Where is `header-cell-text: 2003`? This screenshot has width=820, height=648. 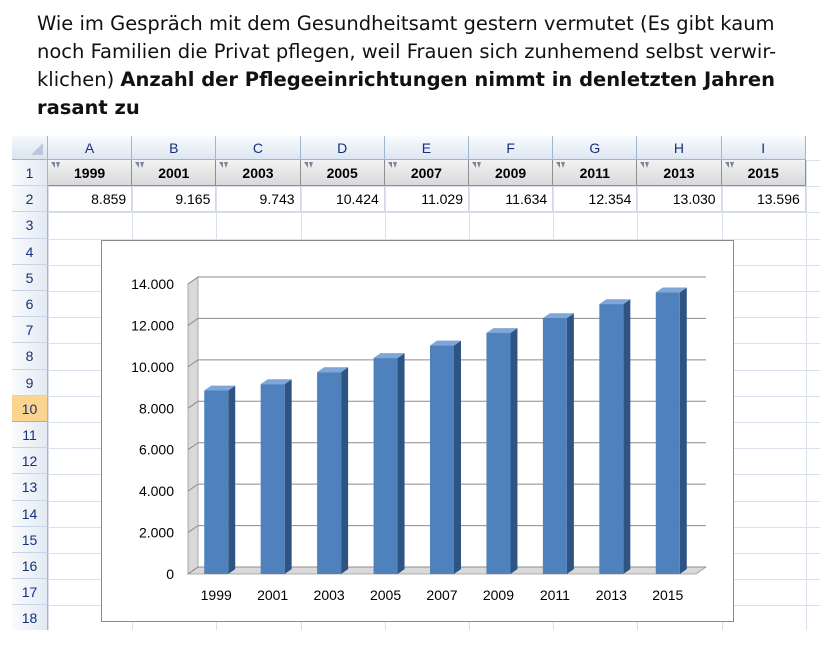 header-cell-text: 2003 is located at coordinates (258, 173).